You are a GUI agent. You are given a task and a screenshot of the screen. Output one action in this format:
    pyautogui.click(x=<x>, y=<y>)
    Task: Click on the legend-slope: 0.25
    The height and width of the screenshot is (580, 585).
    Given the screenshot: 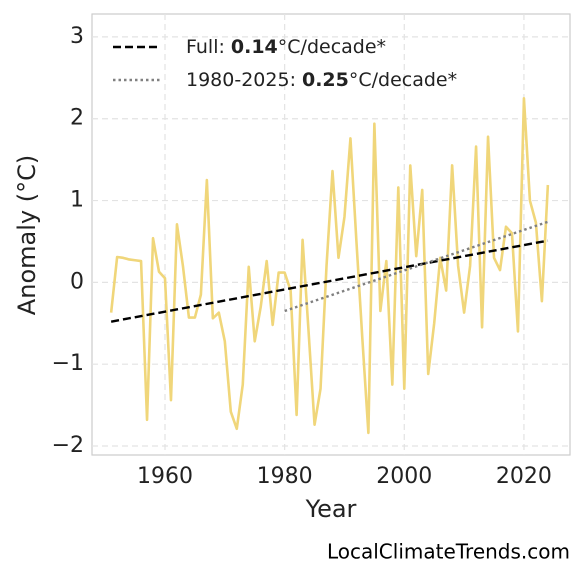 What is the action you would take?
    pyautogui.click(x=325, y=80)
    